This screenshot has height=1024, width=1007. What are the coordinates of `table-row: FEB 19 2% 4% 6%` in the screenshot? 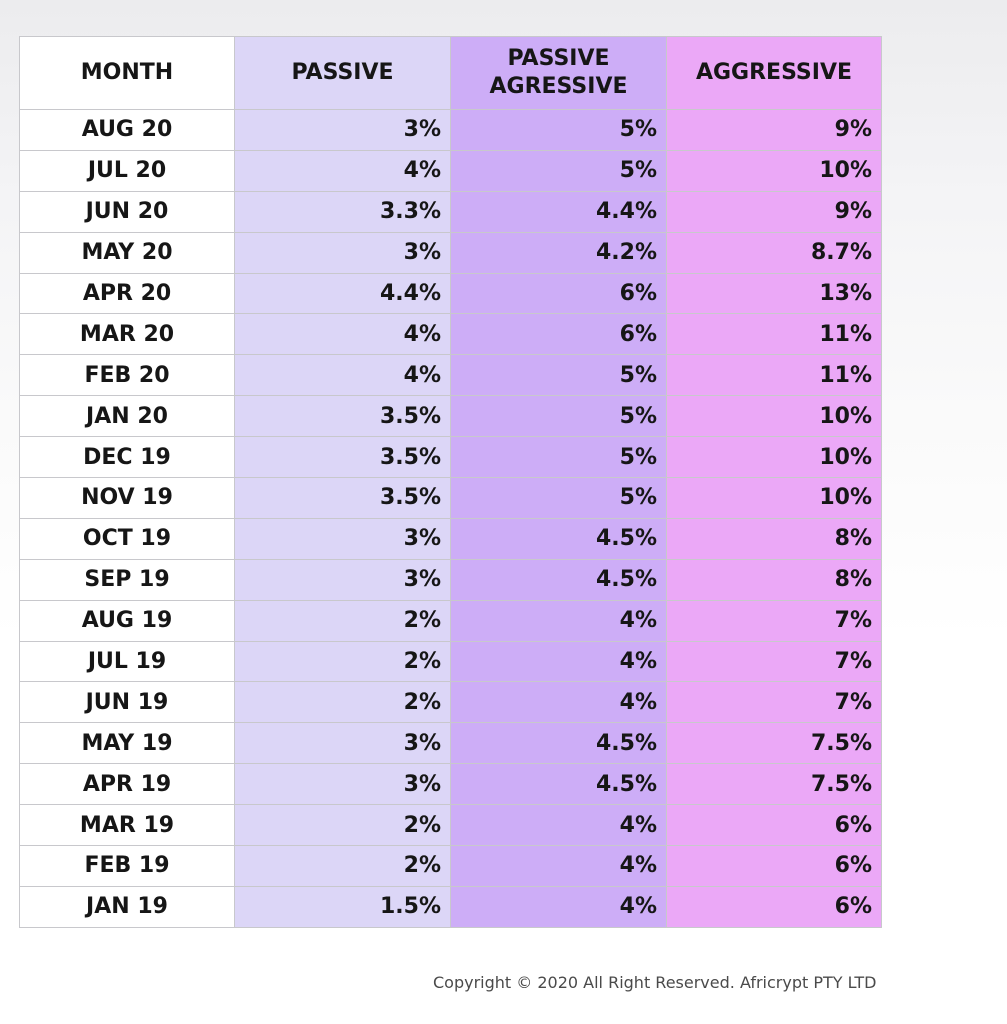 It's located at (450, 866).